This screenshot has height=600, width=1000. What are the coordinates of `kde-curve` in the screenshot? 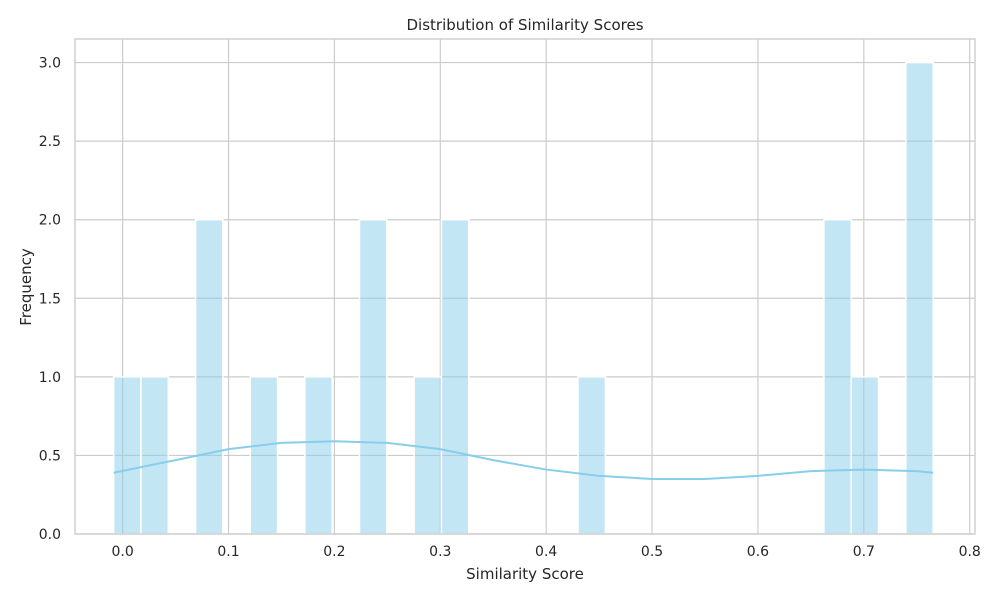 It's located at (523, 460).